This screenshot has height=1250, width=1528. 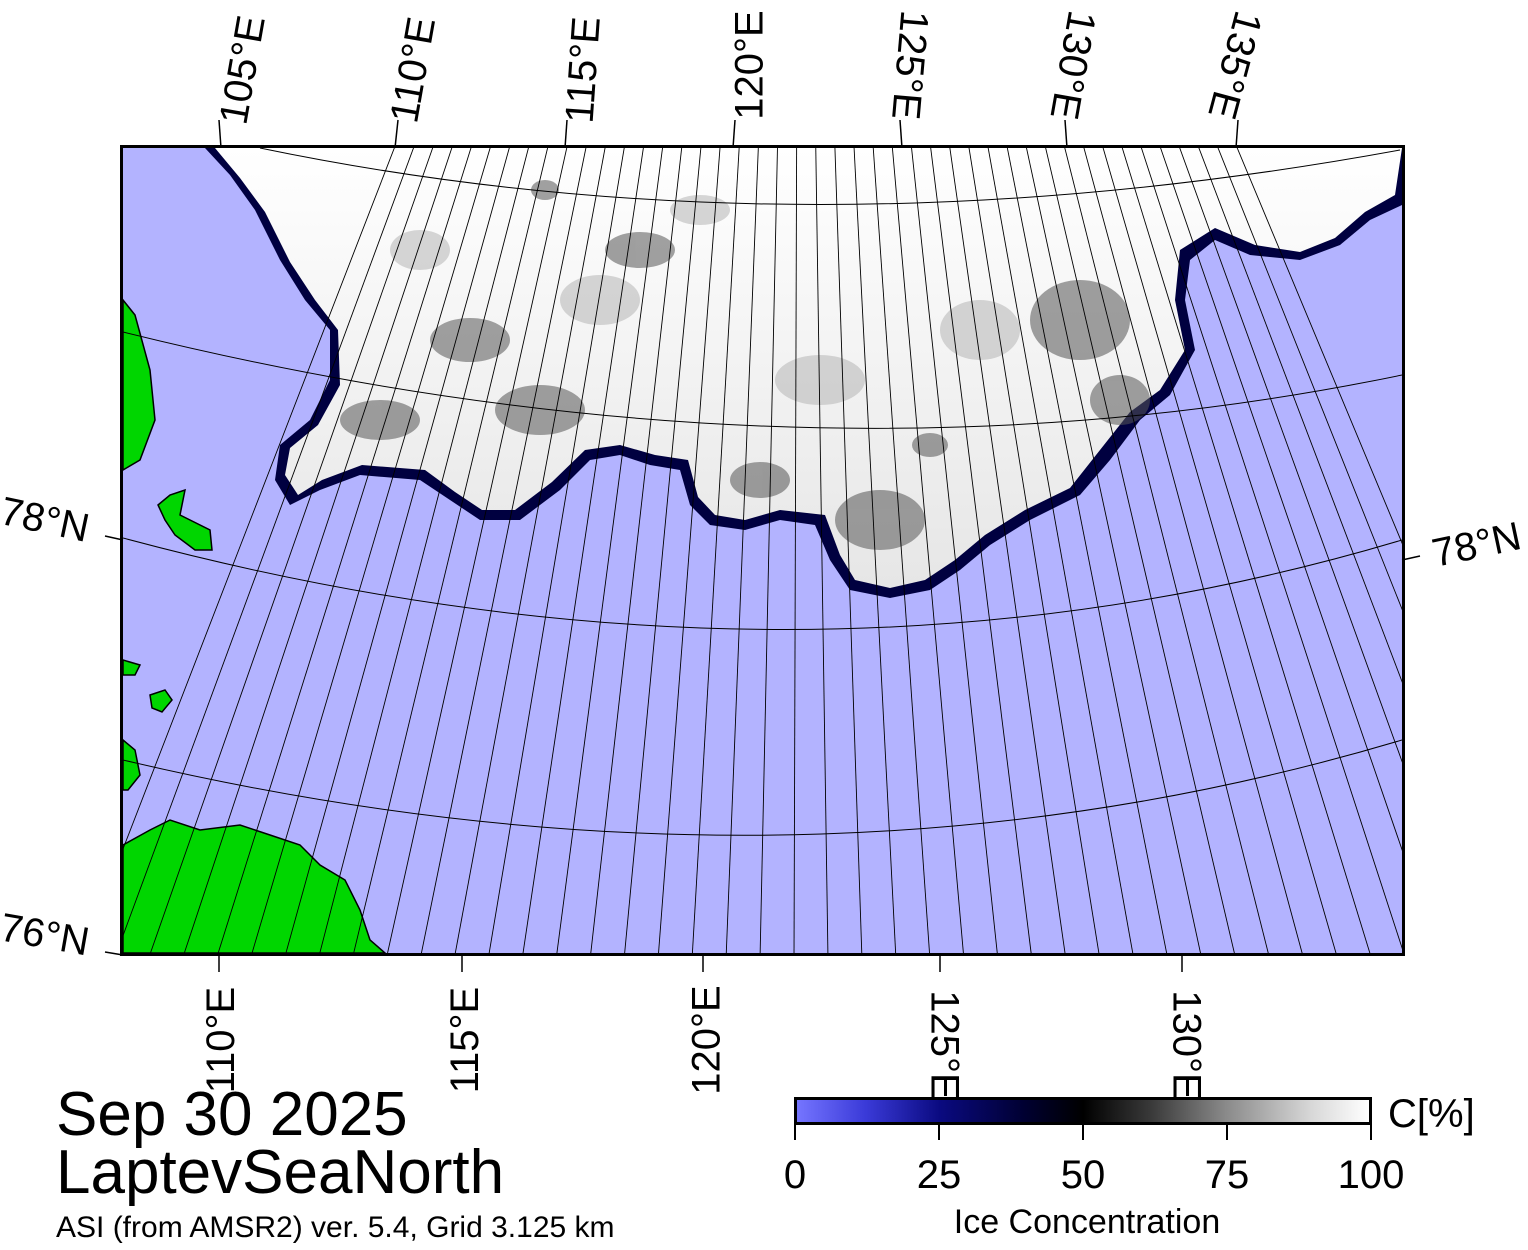 What do you see at coordinates (1235, 65) in the screenshot?
I see `lon-label-top-135: 135°E` at bounding box center [1235, 65].